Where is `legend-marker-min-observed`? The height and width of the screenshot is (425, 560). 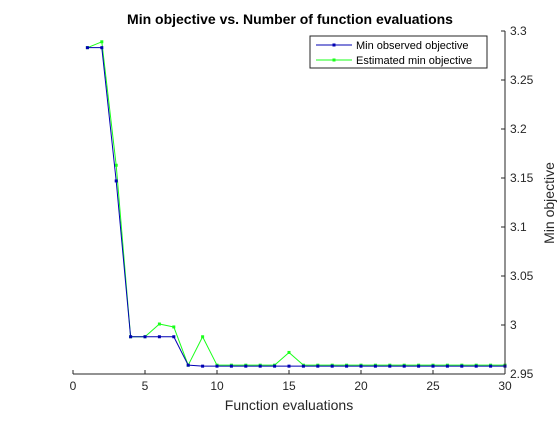
legend-marker-min-observed is located at coordinates (334, 45).